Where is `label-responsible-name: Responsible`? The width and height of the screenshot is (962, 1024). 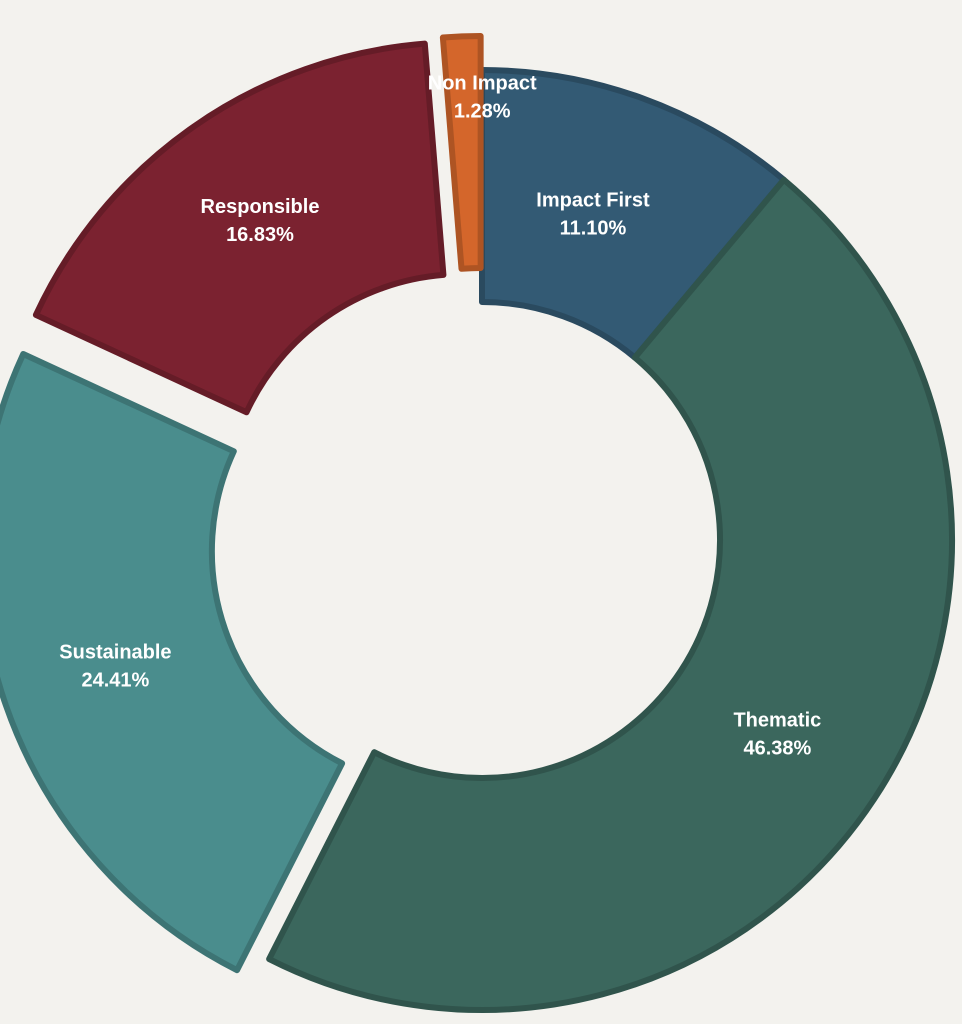 label-responsible-name: Responsible is located at coordinates (260, 207).